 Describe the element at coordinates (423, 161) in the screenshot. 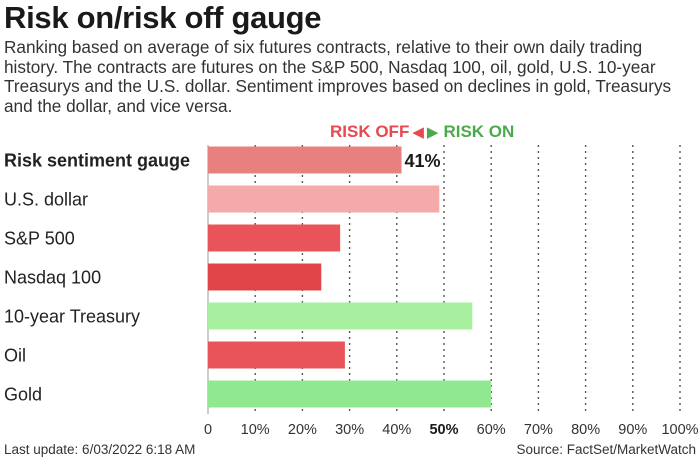

I see `data-label: 41%` at that location.